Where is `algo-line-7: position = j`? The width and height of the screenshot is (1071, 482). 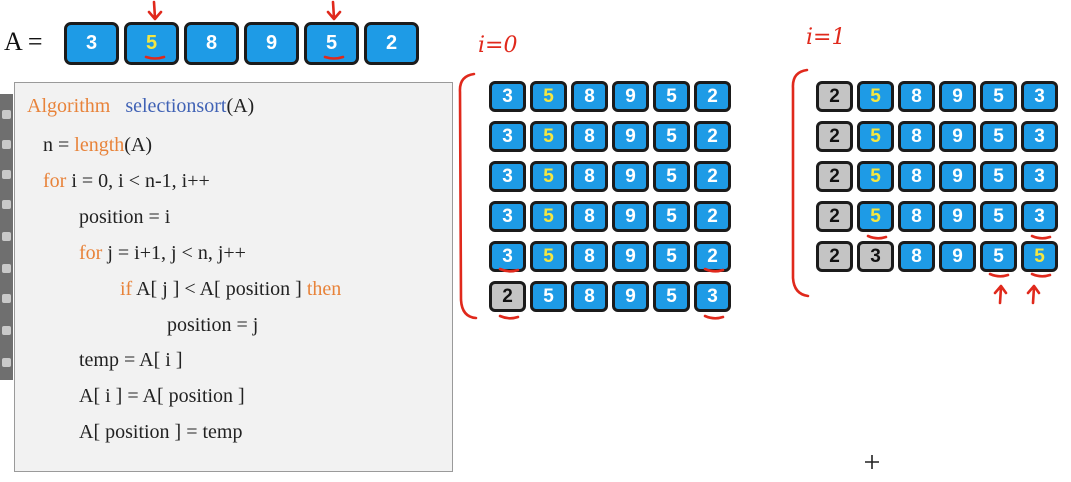 algo-line-7: position = j is located at coordinates (213, 325).